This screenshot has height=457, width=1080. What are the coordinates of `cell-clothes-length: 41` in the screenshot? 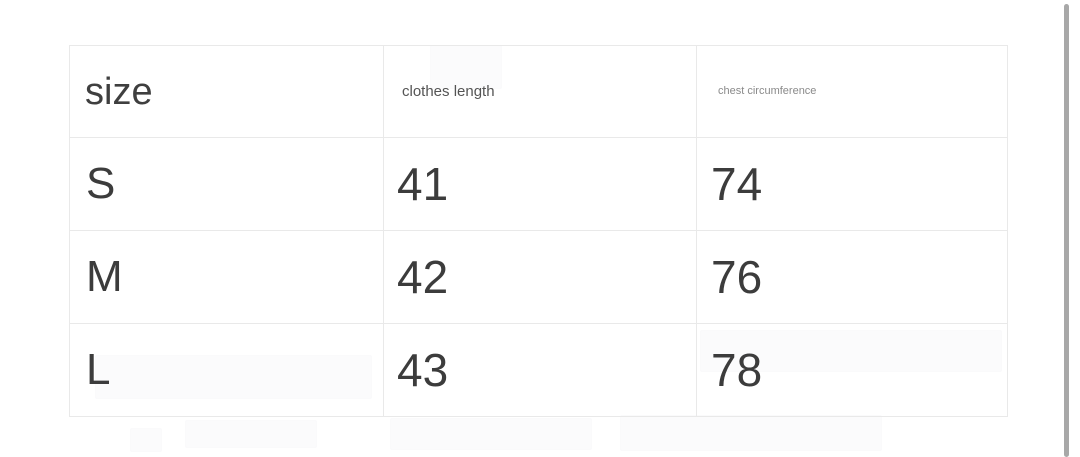 It's located at (540, 184).